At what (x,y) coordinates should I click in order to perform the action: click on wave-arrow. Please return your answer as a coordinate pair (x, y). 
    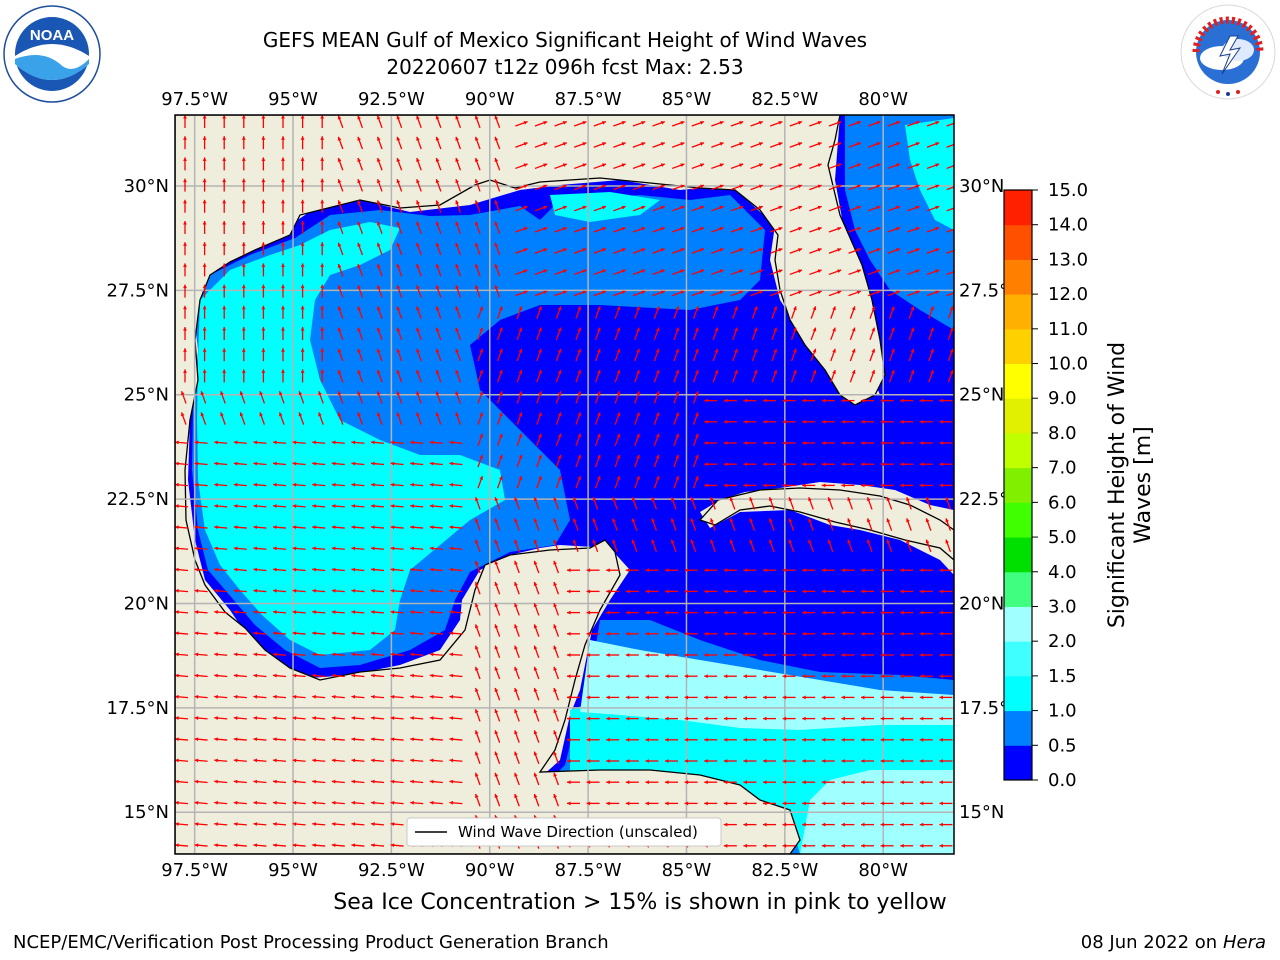
    Looking at the image, I should click on (950, 145).